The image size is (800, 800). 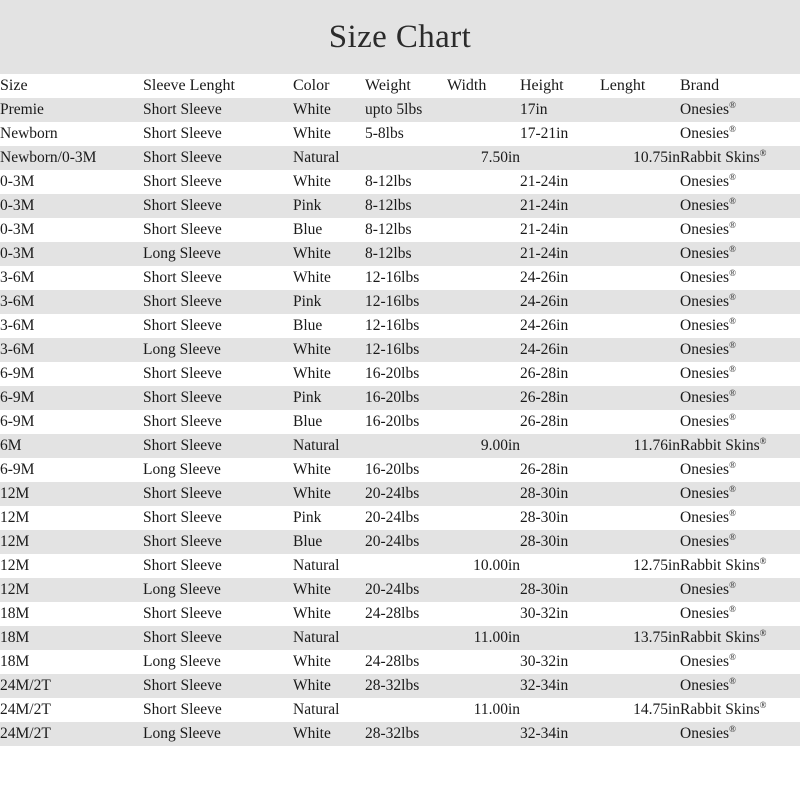 What do you see at coordinates (48, 157) in the screenshot?
I see `cell-size: Newborn/0-3M` at bounding box center [48, 157].